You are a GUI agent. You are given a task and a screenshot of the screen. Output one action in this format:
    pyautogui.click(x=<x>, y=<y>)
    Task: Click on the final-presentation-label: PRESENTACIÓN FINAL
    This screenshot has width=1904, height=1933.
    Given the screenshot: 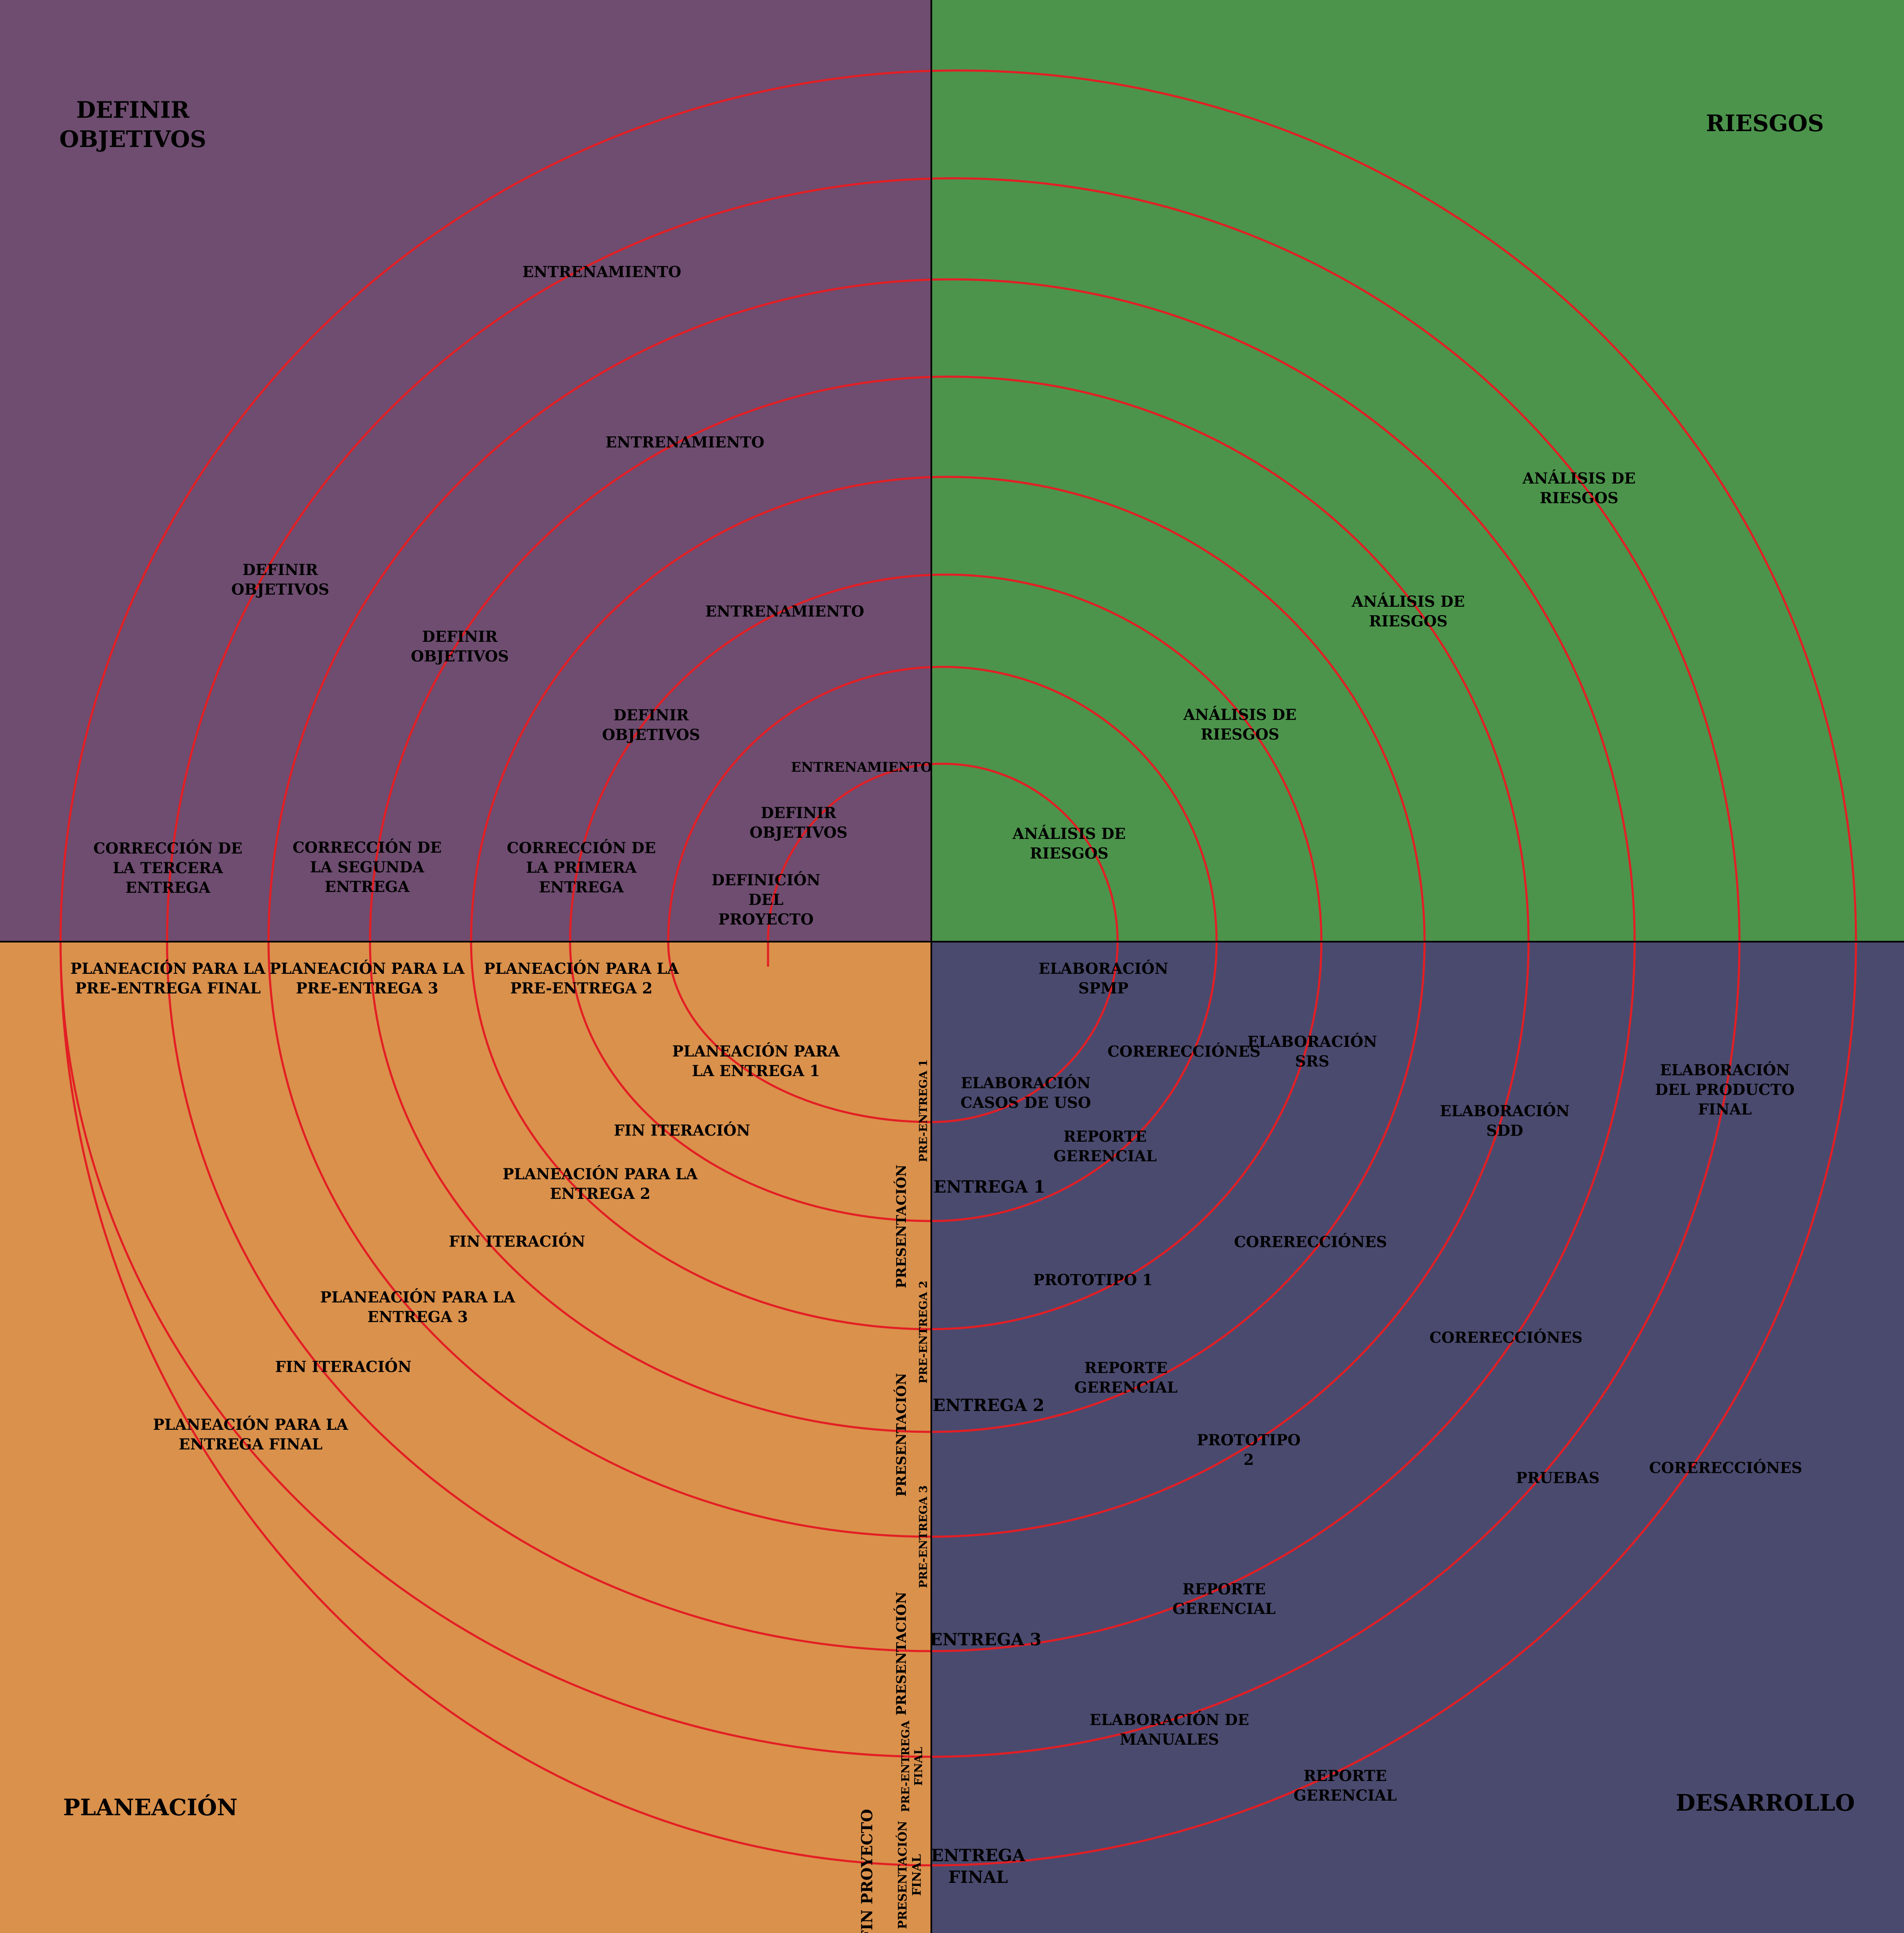 What is the action you would take?
    pyautogui.click(x=909, y=1875)
    